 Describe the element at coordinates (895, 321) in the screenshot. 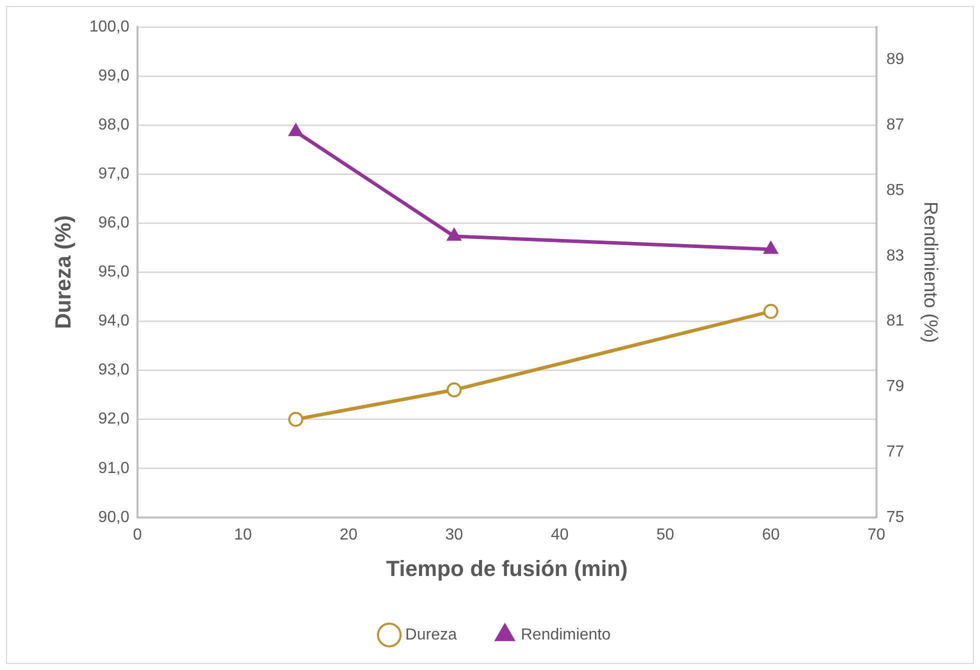

I see `y2-tick-label: 81` at that location.